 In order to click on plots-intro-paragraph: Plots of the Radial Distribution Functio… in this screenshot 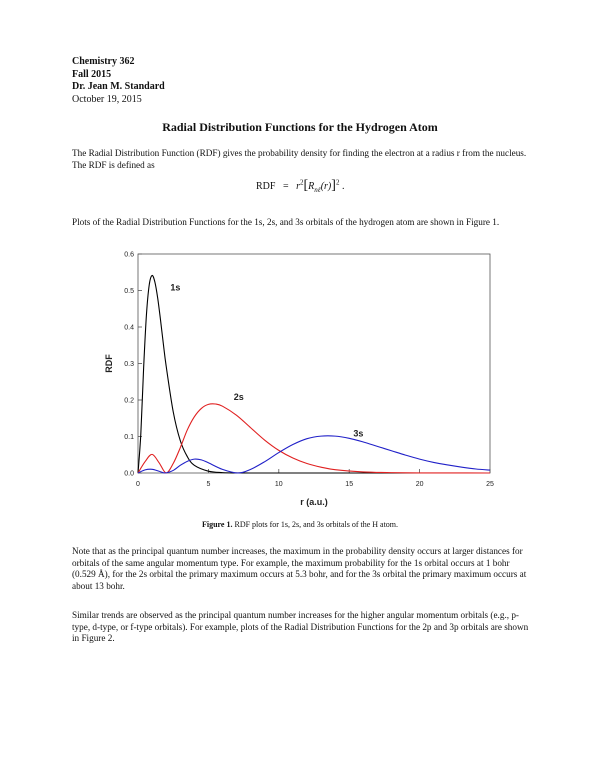, I will do `click(286, 222)`.